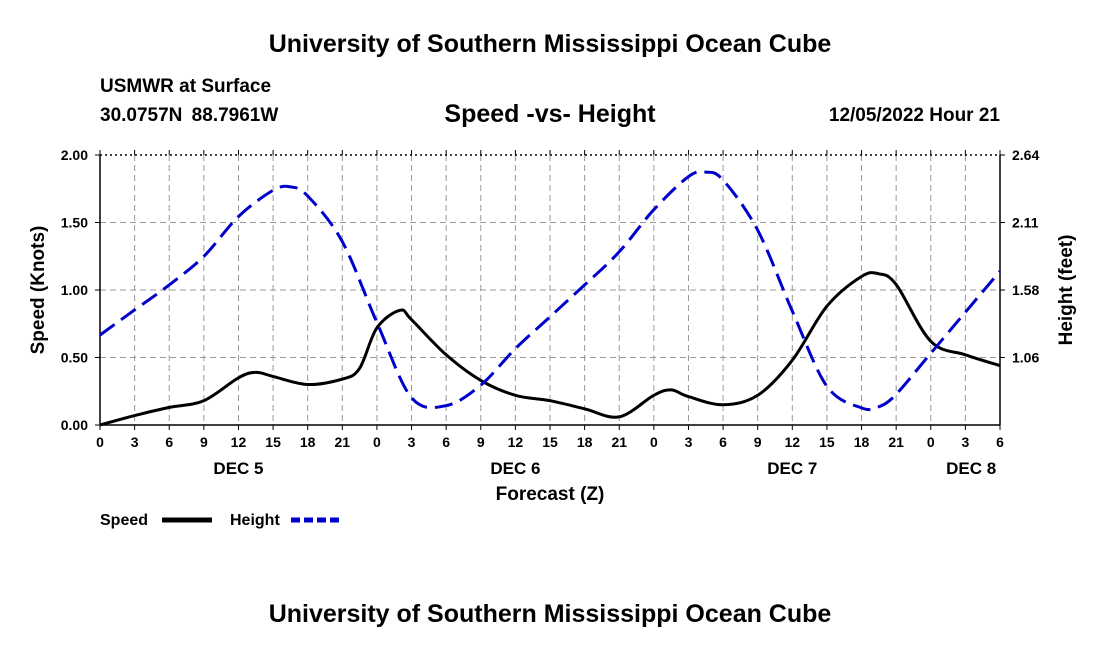 This screenshot has height=650, width=1100. Describe the element at coordinates (189, 115) in the screenshot. I see `station-coords: 30.0757N 88.7961W` at that location.